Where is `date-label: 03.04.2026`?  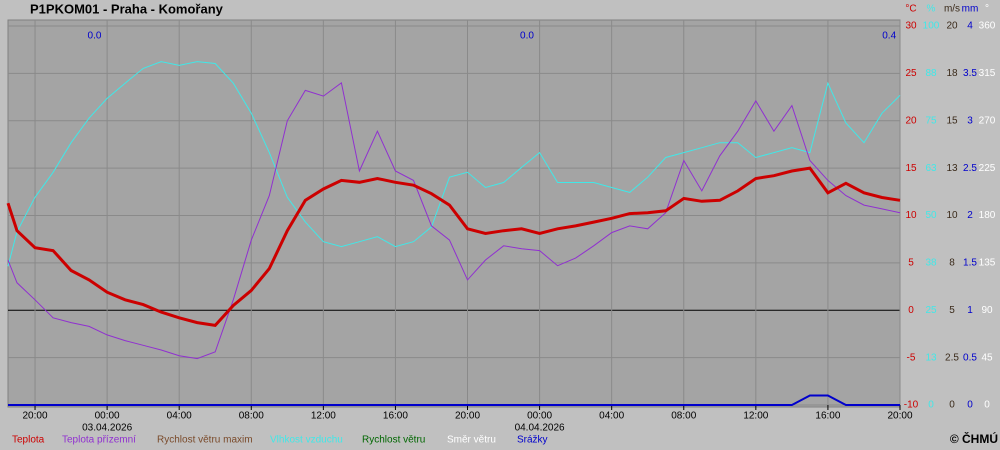 date-label: 03.04.2026 is located at coordinates (107, 428).